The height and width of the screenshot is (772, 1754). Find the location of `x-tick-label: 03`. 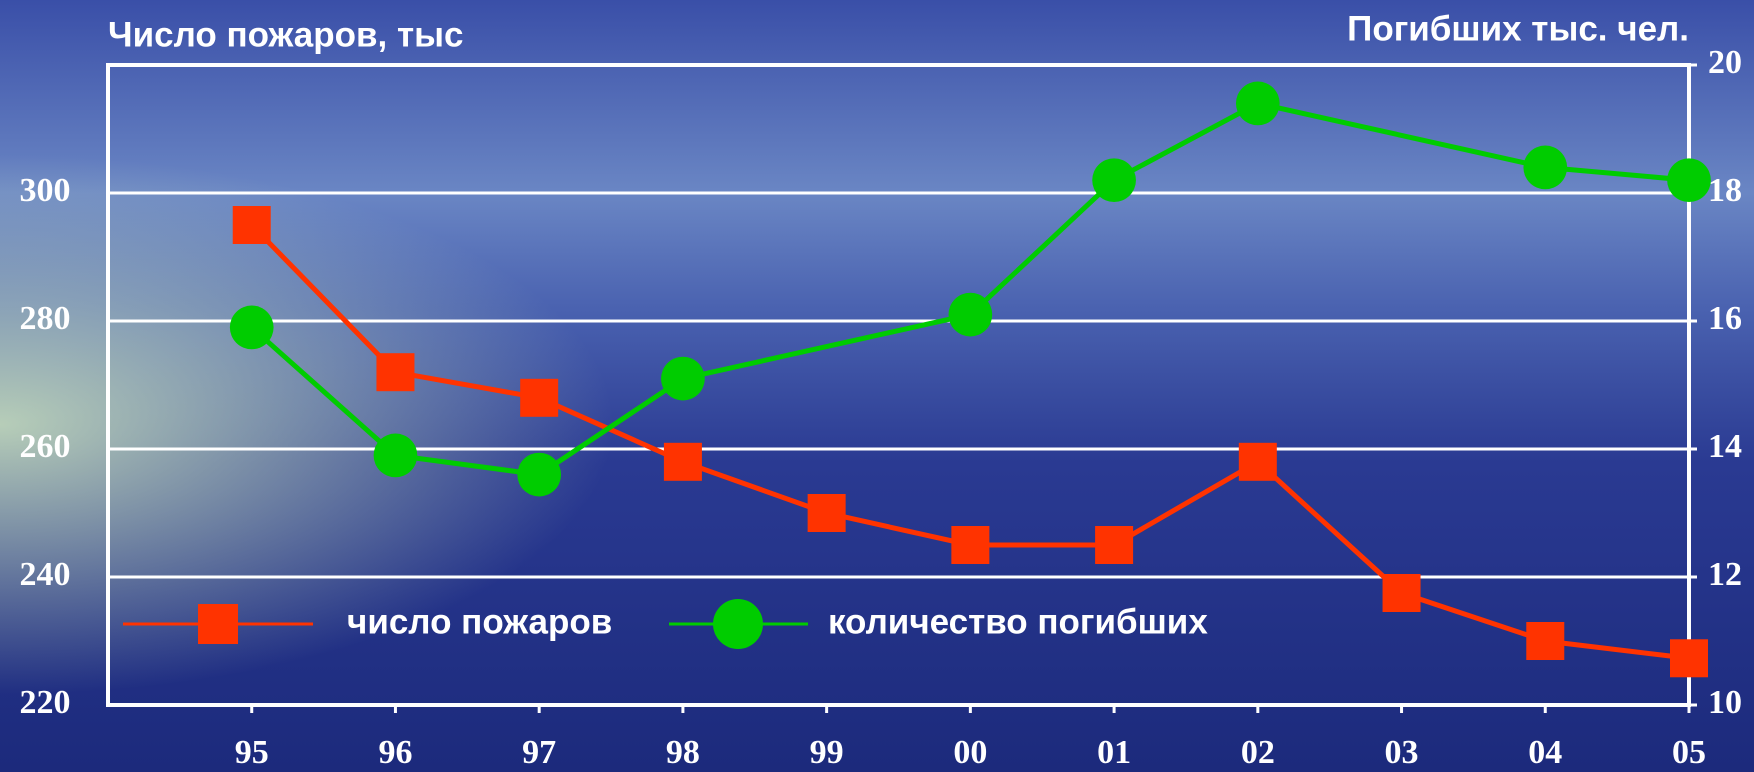

x-tick-label: 03 is located at coordinates (1402, 752).